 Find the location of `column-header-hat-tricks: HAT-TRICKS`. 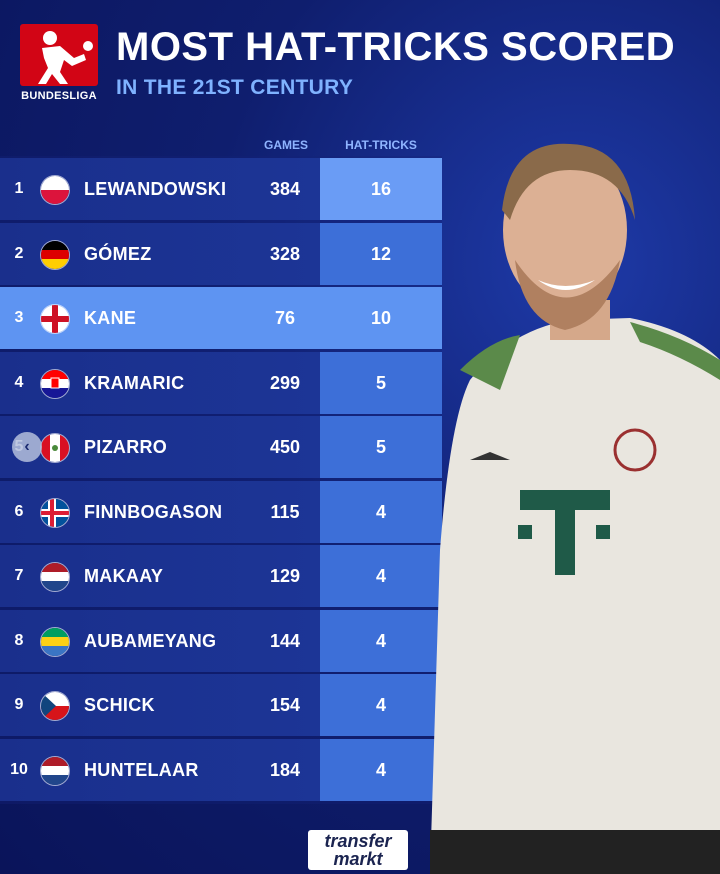

column-header-hat-tricks: HAT-TRICKS is located at coordinates (381, 145).